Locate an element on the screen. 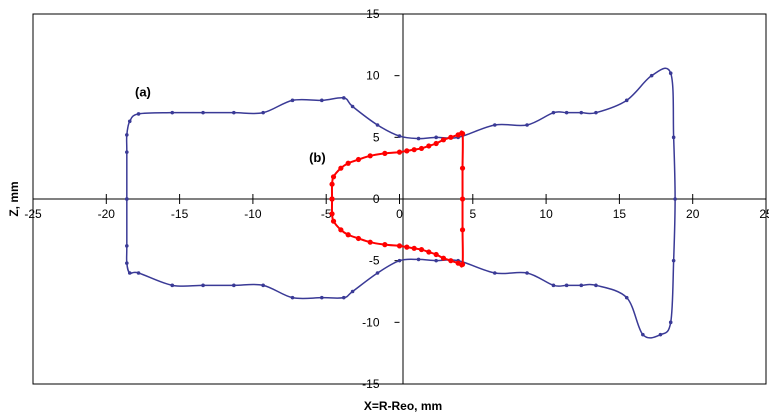 The height and width of the screenshot is (418, 769). x-tick-label: 10 is located at coordinates (546, 214).